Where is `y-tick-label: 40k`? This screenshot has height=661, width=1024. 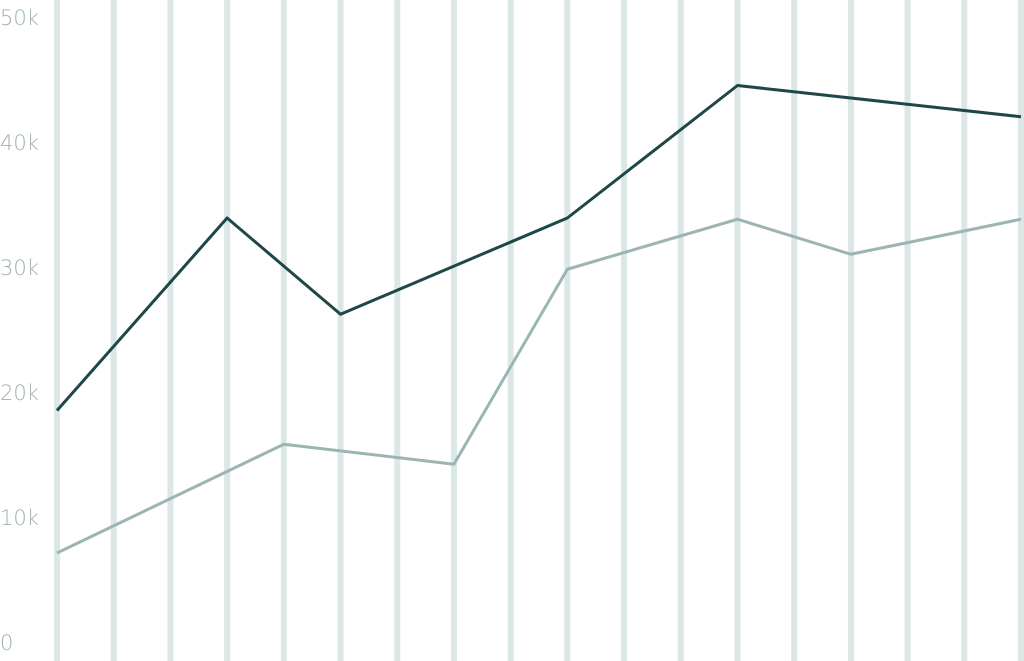 y-tick-label: 40k is located at coordinates (19, 143).